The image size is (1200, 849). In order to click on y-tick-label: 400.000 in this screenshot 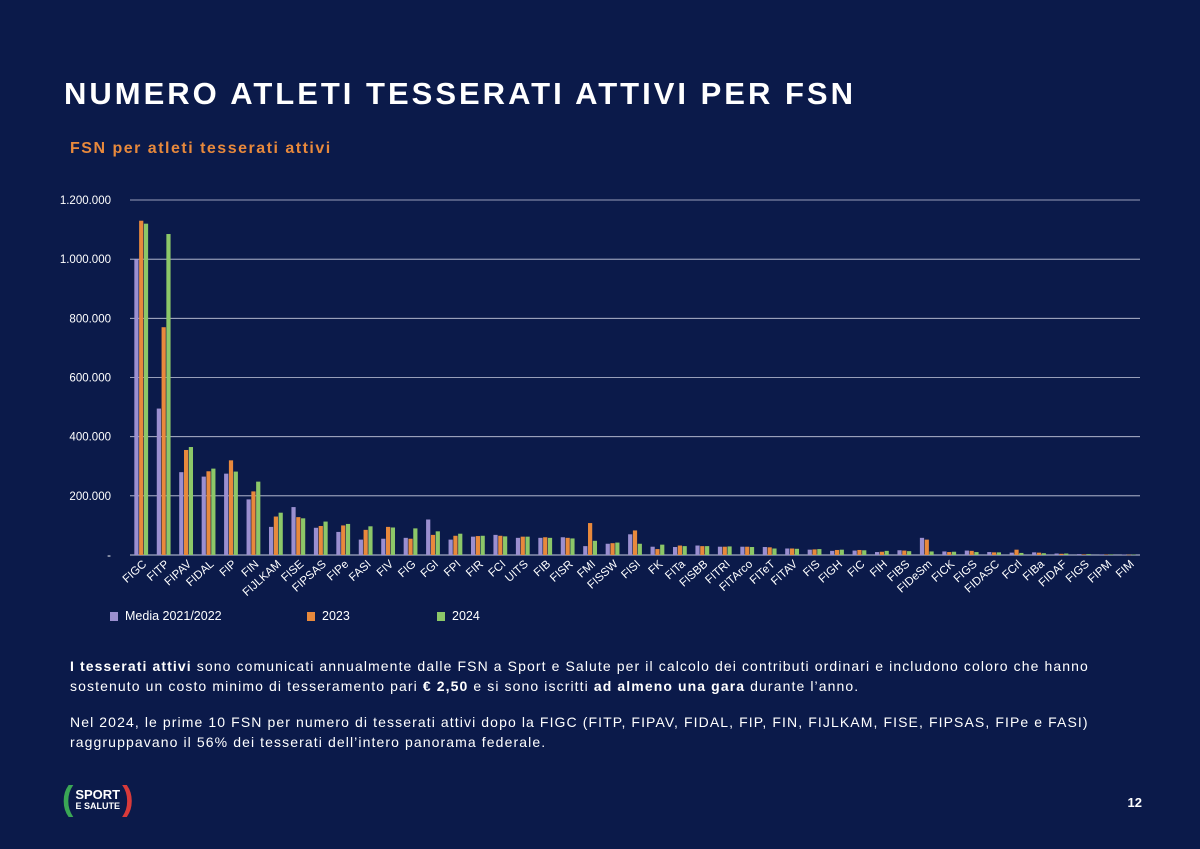, I will do `click(90, 438)`.